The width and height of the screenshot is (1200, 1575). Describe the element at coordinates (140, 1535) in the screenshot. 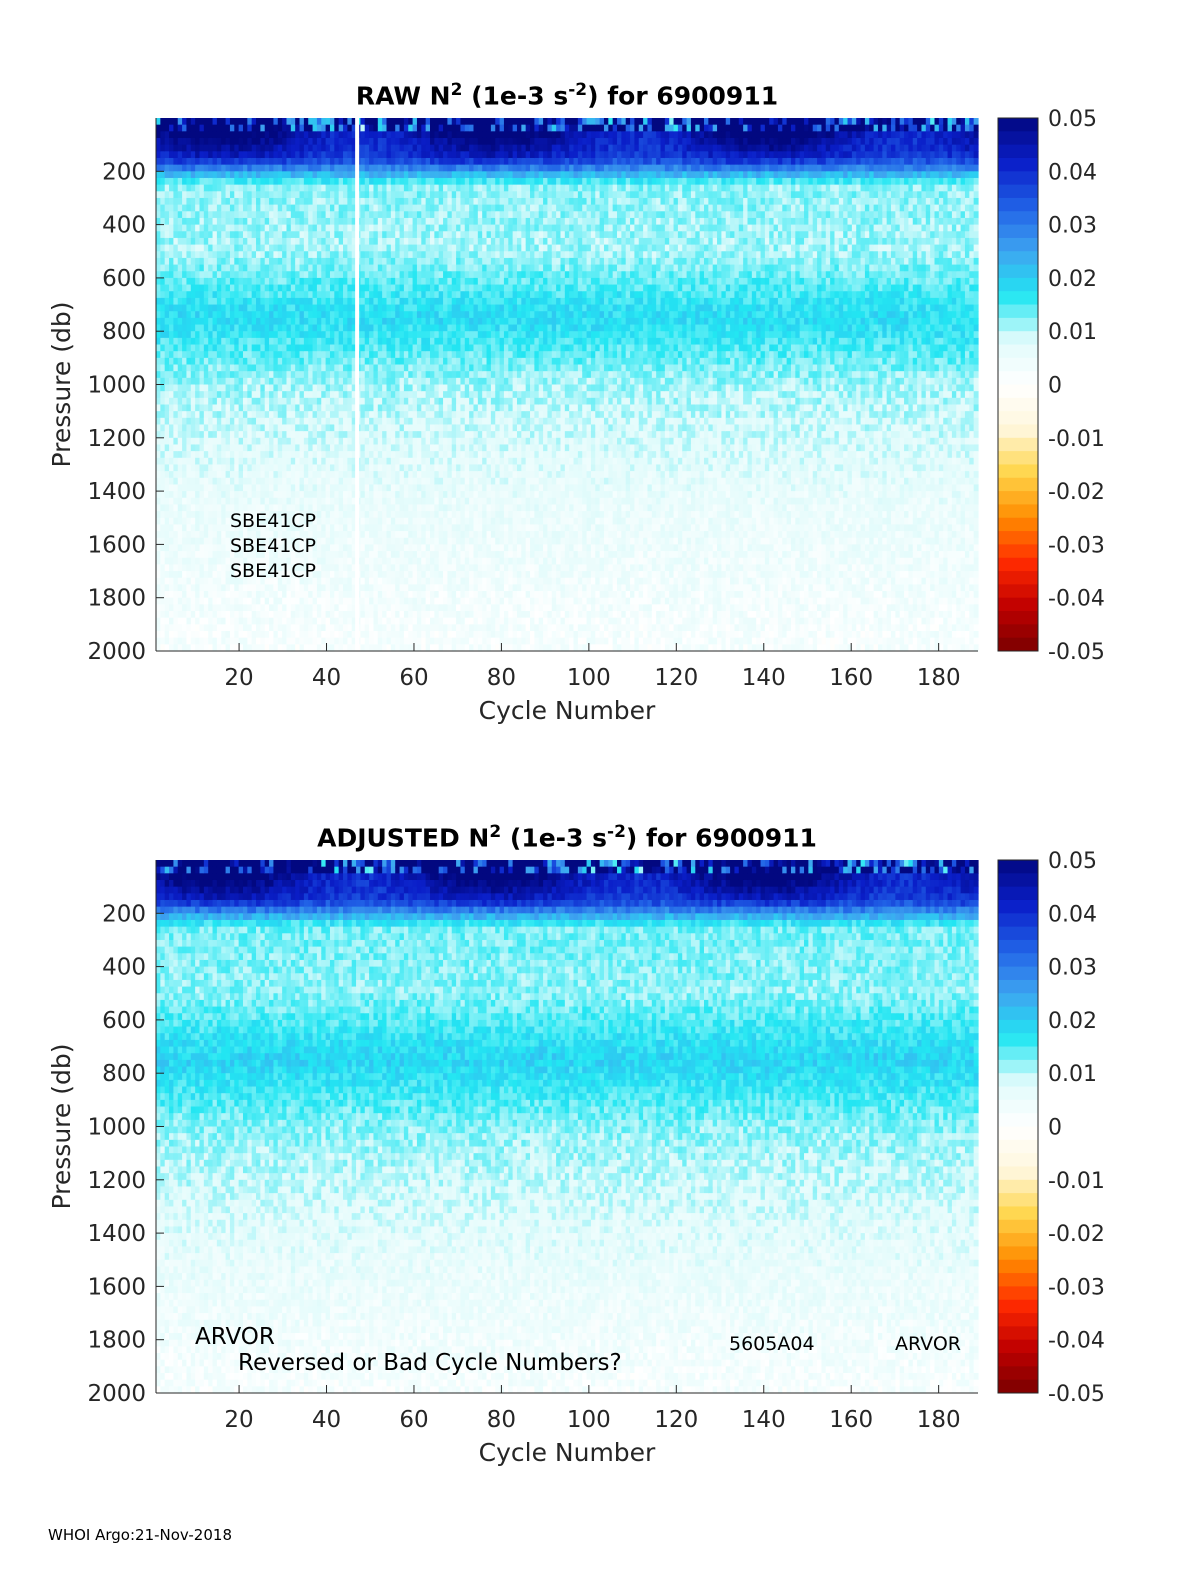

I see `footer-credit: WHOI Argo:21-Nov-2018` at that location.